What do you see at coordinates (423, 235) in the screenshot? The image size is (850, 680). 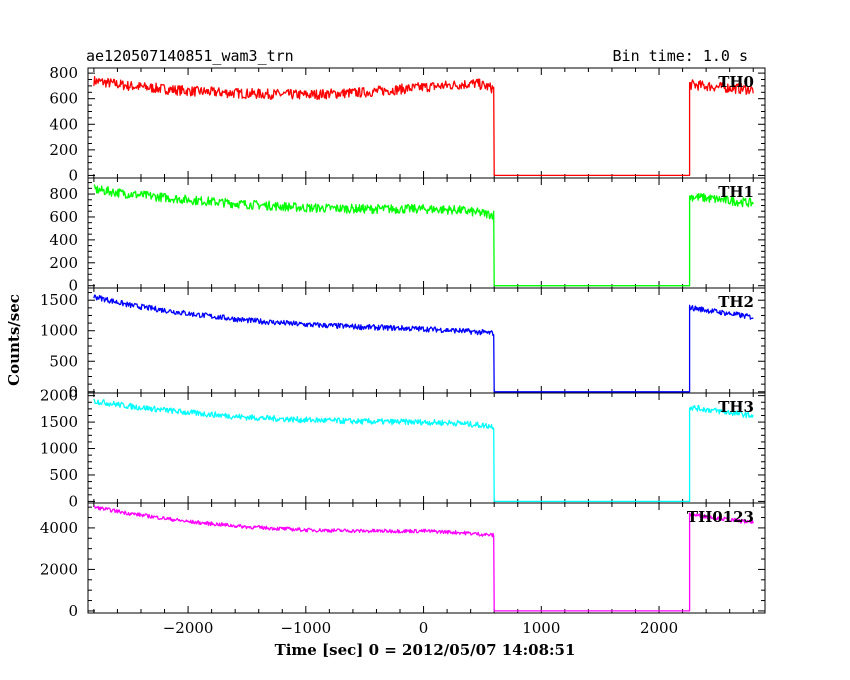 I see `series-th1` at bounding box center [423, 235].